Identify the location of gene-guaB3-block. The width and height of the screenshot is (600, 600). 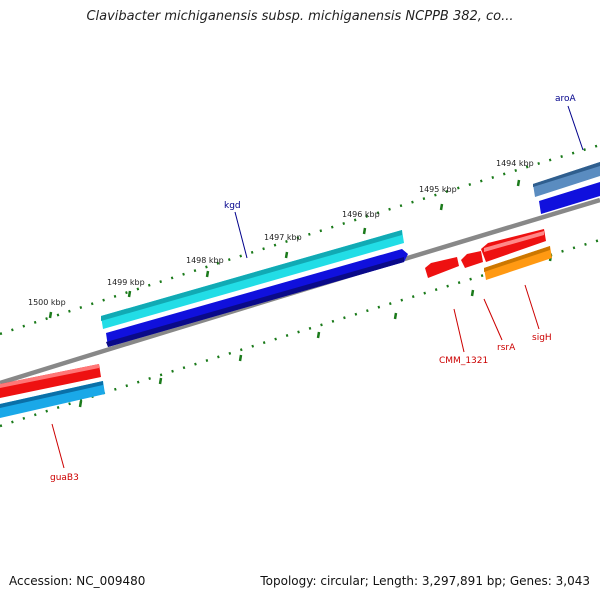
(52, 391).